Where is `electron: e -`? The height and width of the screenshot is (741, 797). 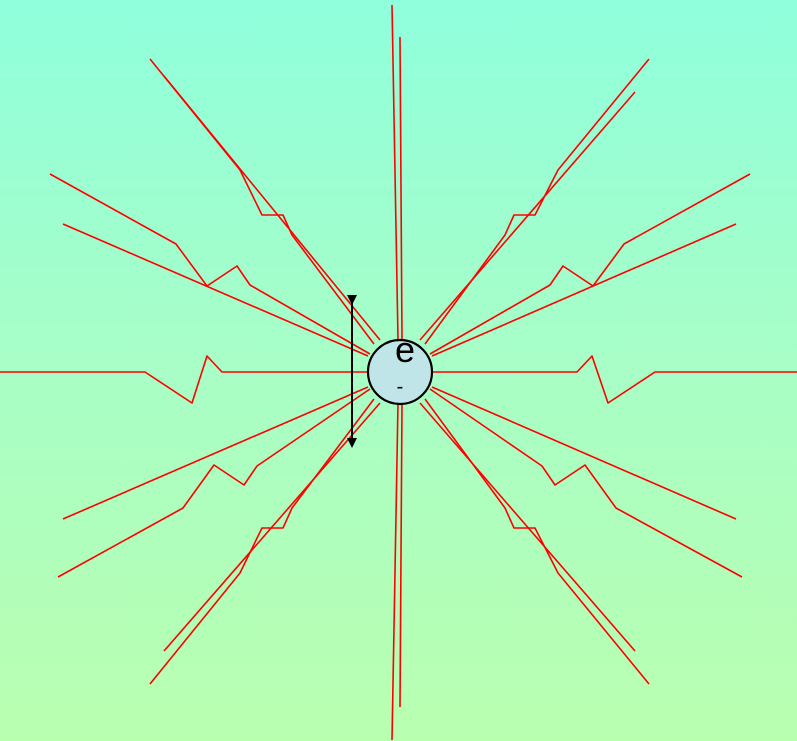 electron: e - is located at coordinates (400, 367).